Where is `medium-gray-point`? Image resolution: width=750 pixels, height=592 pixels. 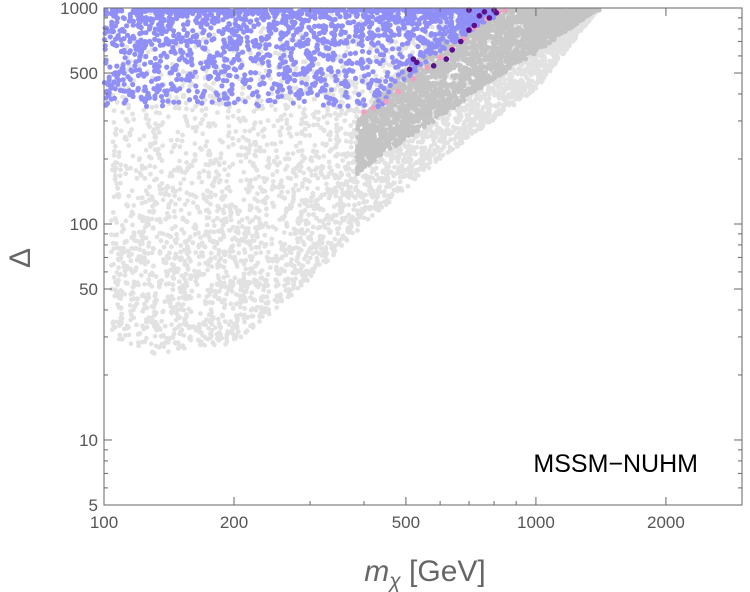
medium-gray-point is located at coordinates (436, 117).